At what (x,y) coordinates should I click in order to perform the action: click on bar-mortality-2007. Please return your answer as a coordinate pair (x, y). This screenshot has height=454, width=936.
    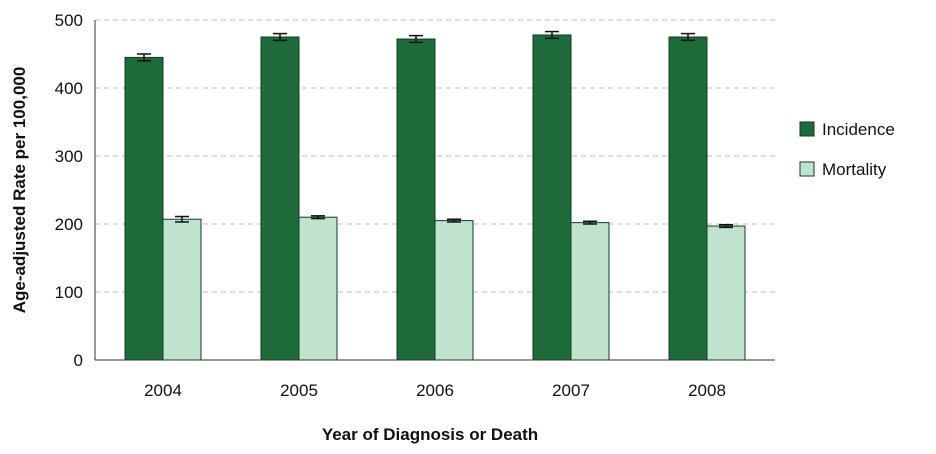
    Looking at the image, I should click on (590, 291).